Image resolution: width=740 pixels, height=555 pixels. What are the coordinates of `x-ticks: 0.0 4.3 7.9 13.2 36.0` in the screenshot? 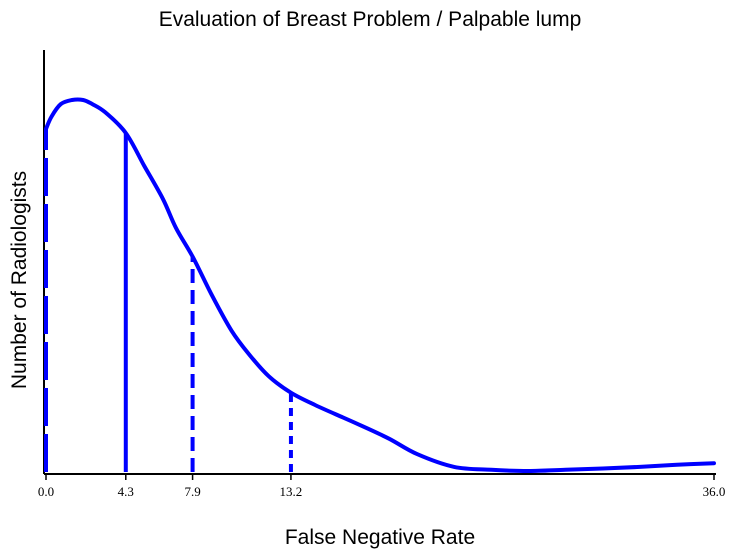 It's located at (382, 486).